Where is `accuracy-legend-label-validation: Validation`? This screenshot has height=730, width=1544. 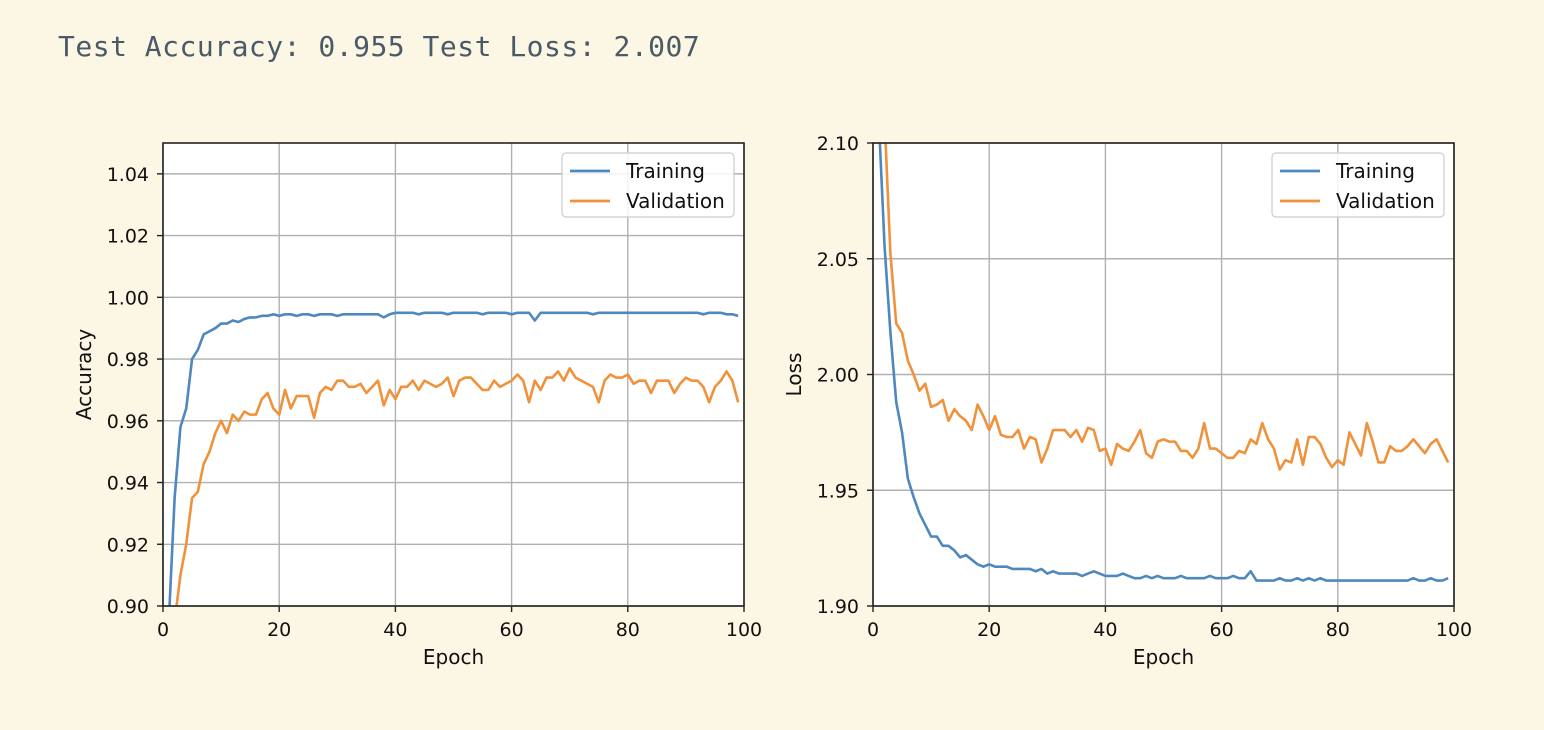
accuracy-legend-label-validation: Validation is located at coordinates (675, 201).